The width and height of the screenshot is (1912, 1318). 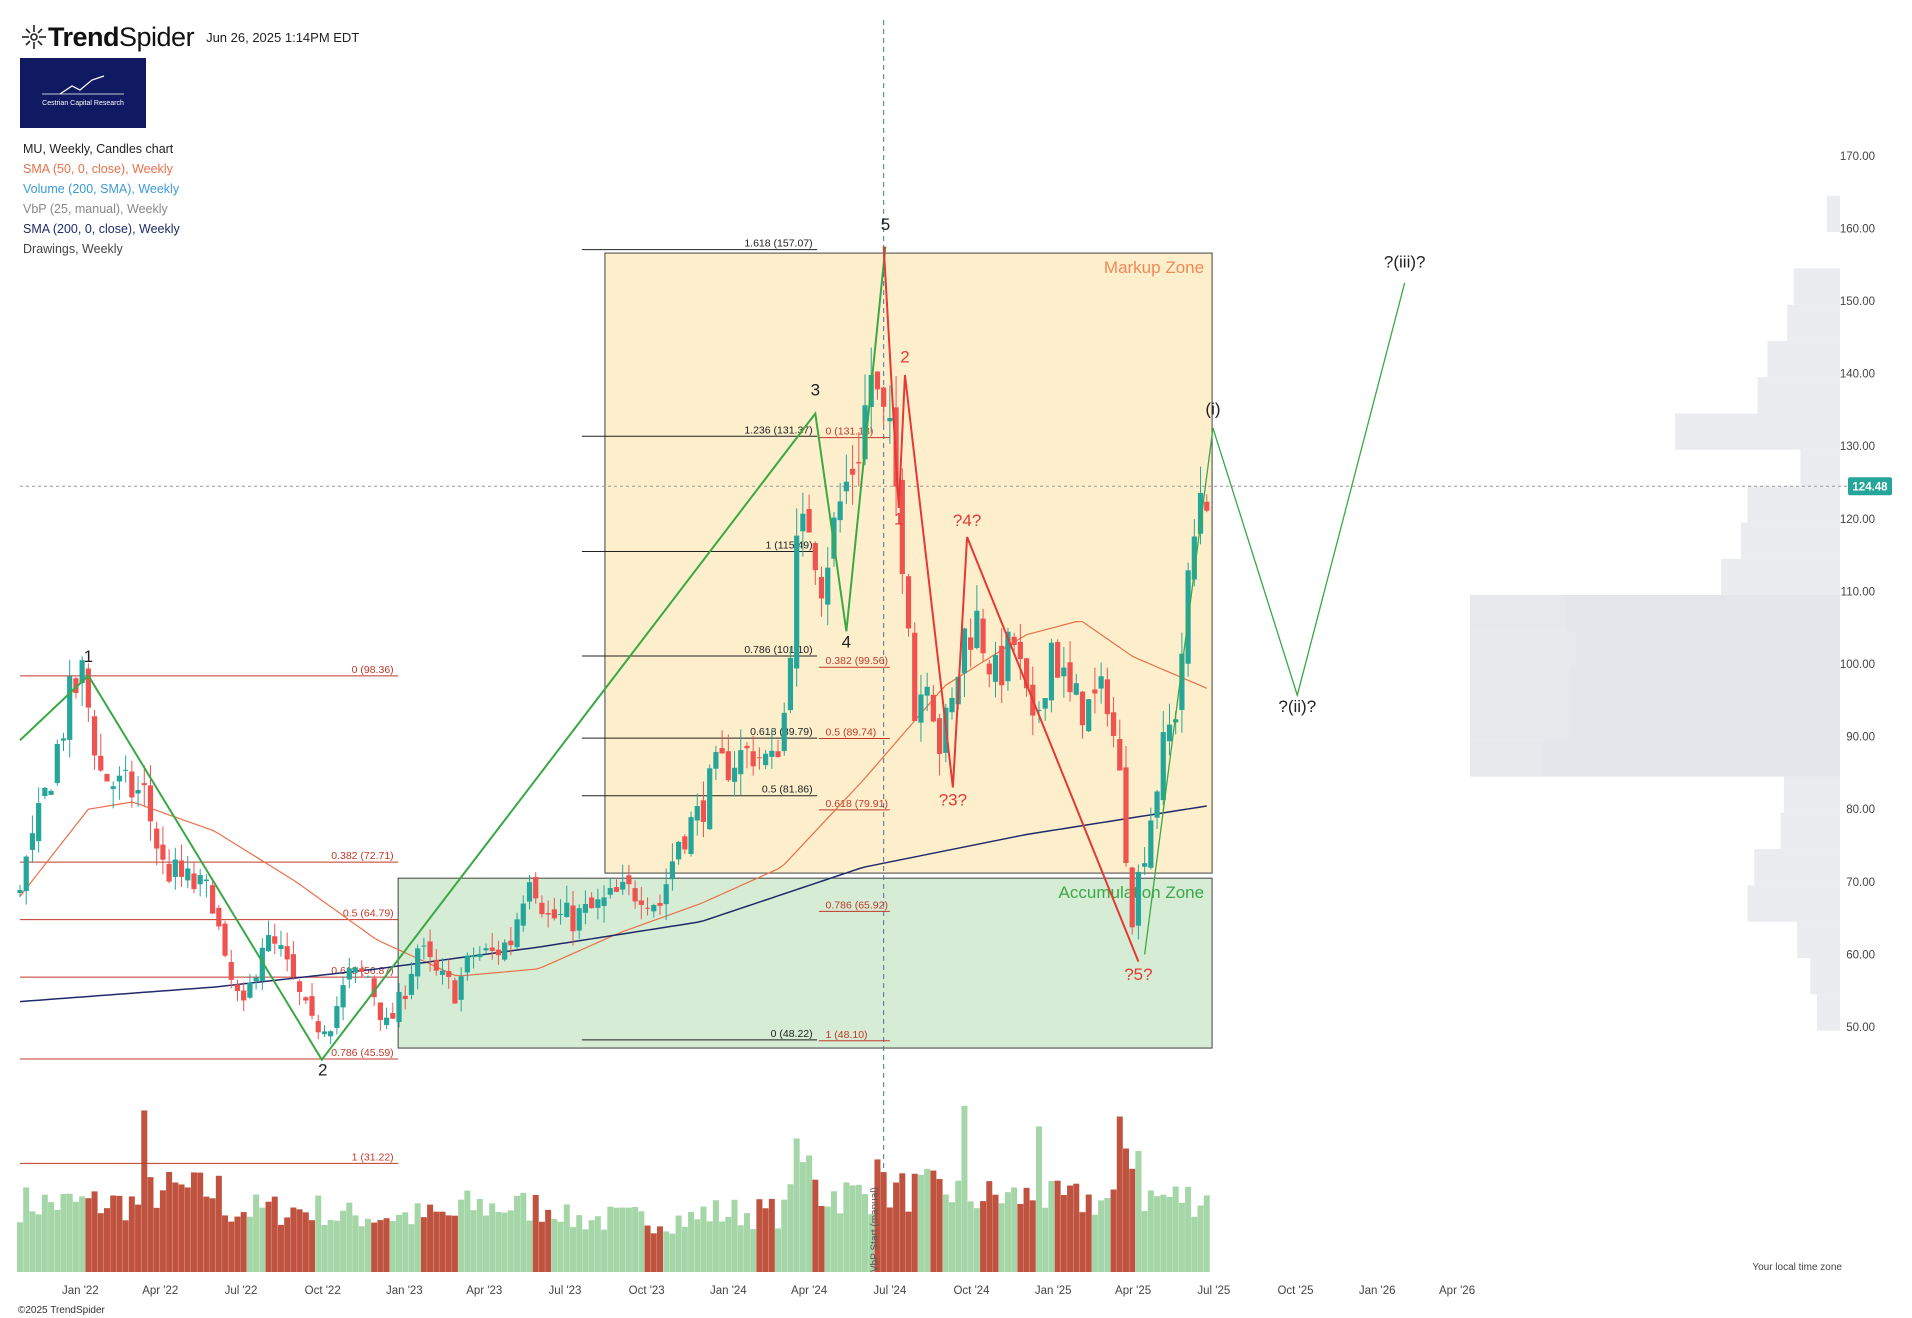 What do you see at coordinates (1133, 1291) in the screenshot?
I see `x-tick-label: Apr '25` at bounding box center [1133, 1291].